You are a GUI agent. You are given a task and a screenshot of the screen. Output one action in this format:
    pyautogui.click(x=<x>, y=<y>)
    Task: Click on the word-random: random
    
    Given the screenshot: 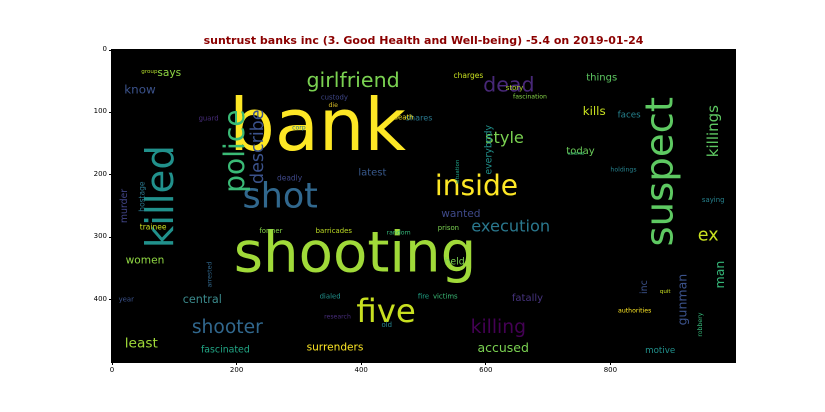 What is the action you would take?
    pyautogui.click(x=399, y=232)
    